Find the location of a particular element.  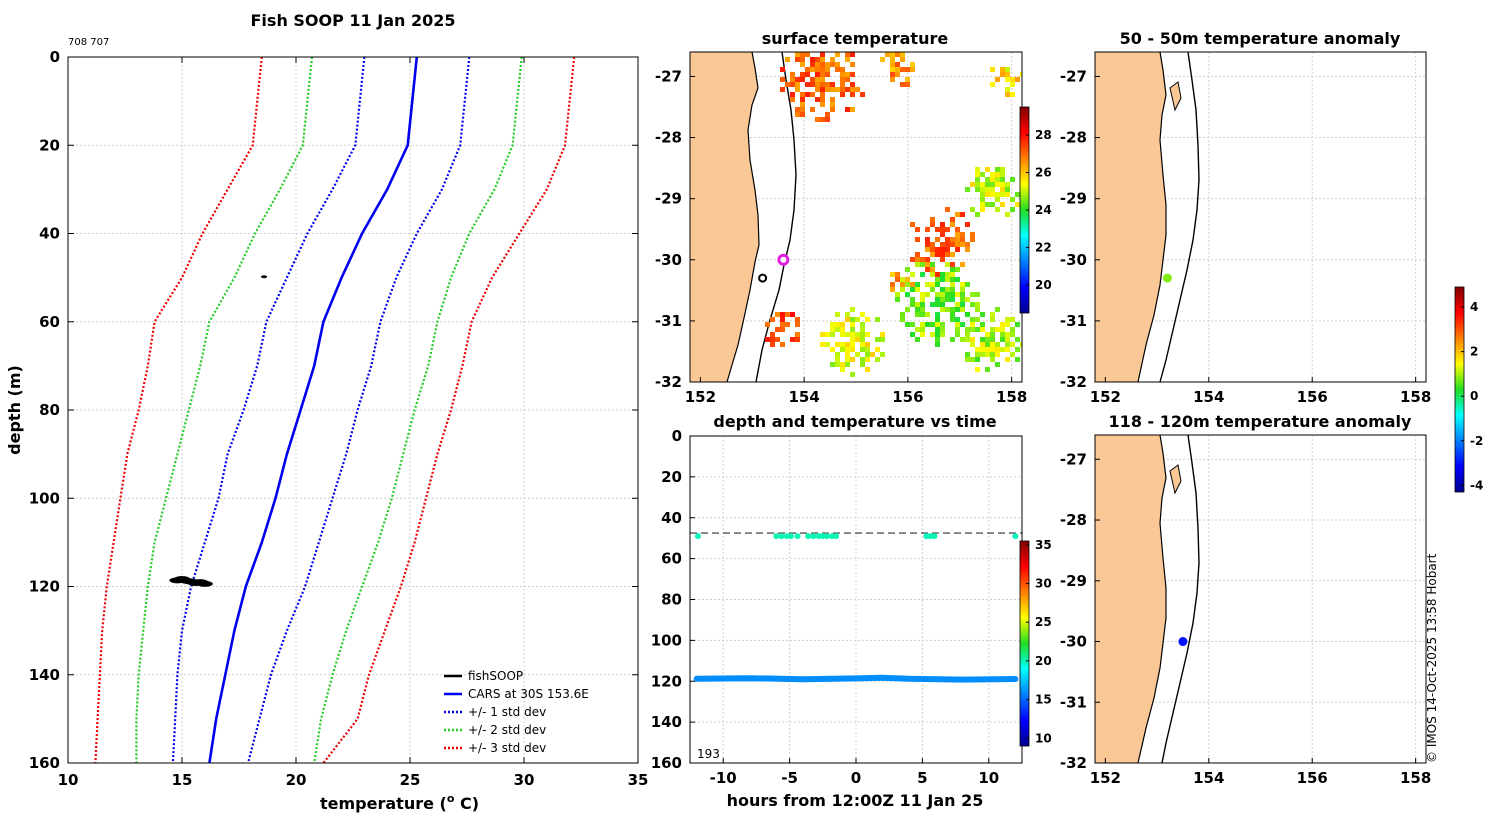

time-ytick-label: 100 is located at coordinates (666, 640).